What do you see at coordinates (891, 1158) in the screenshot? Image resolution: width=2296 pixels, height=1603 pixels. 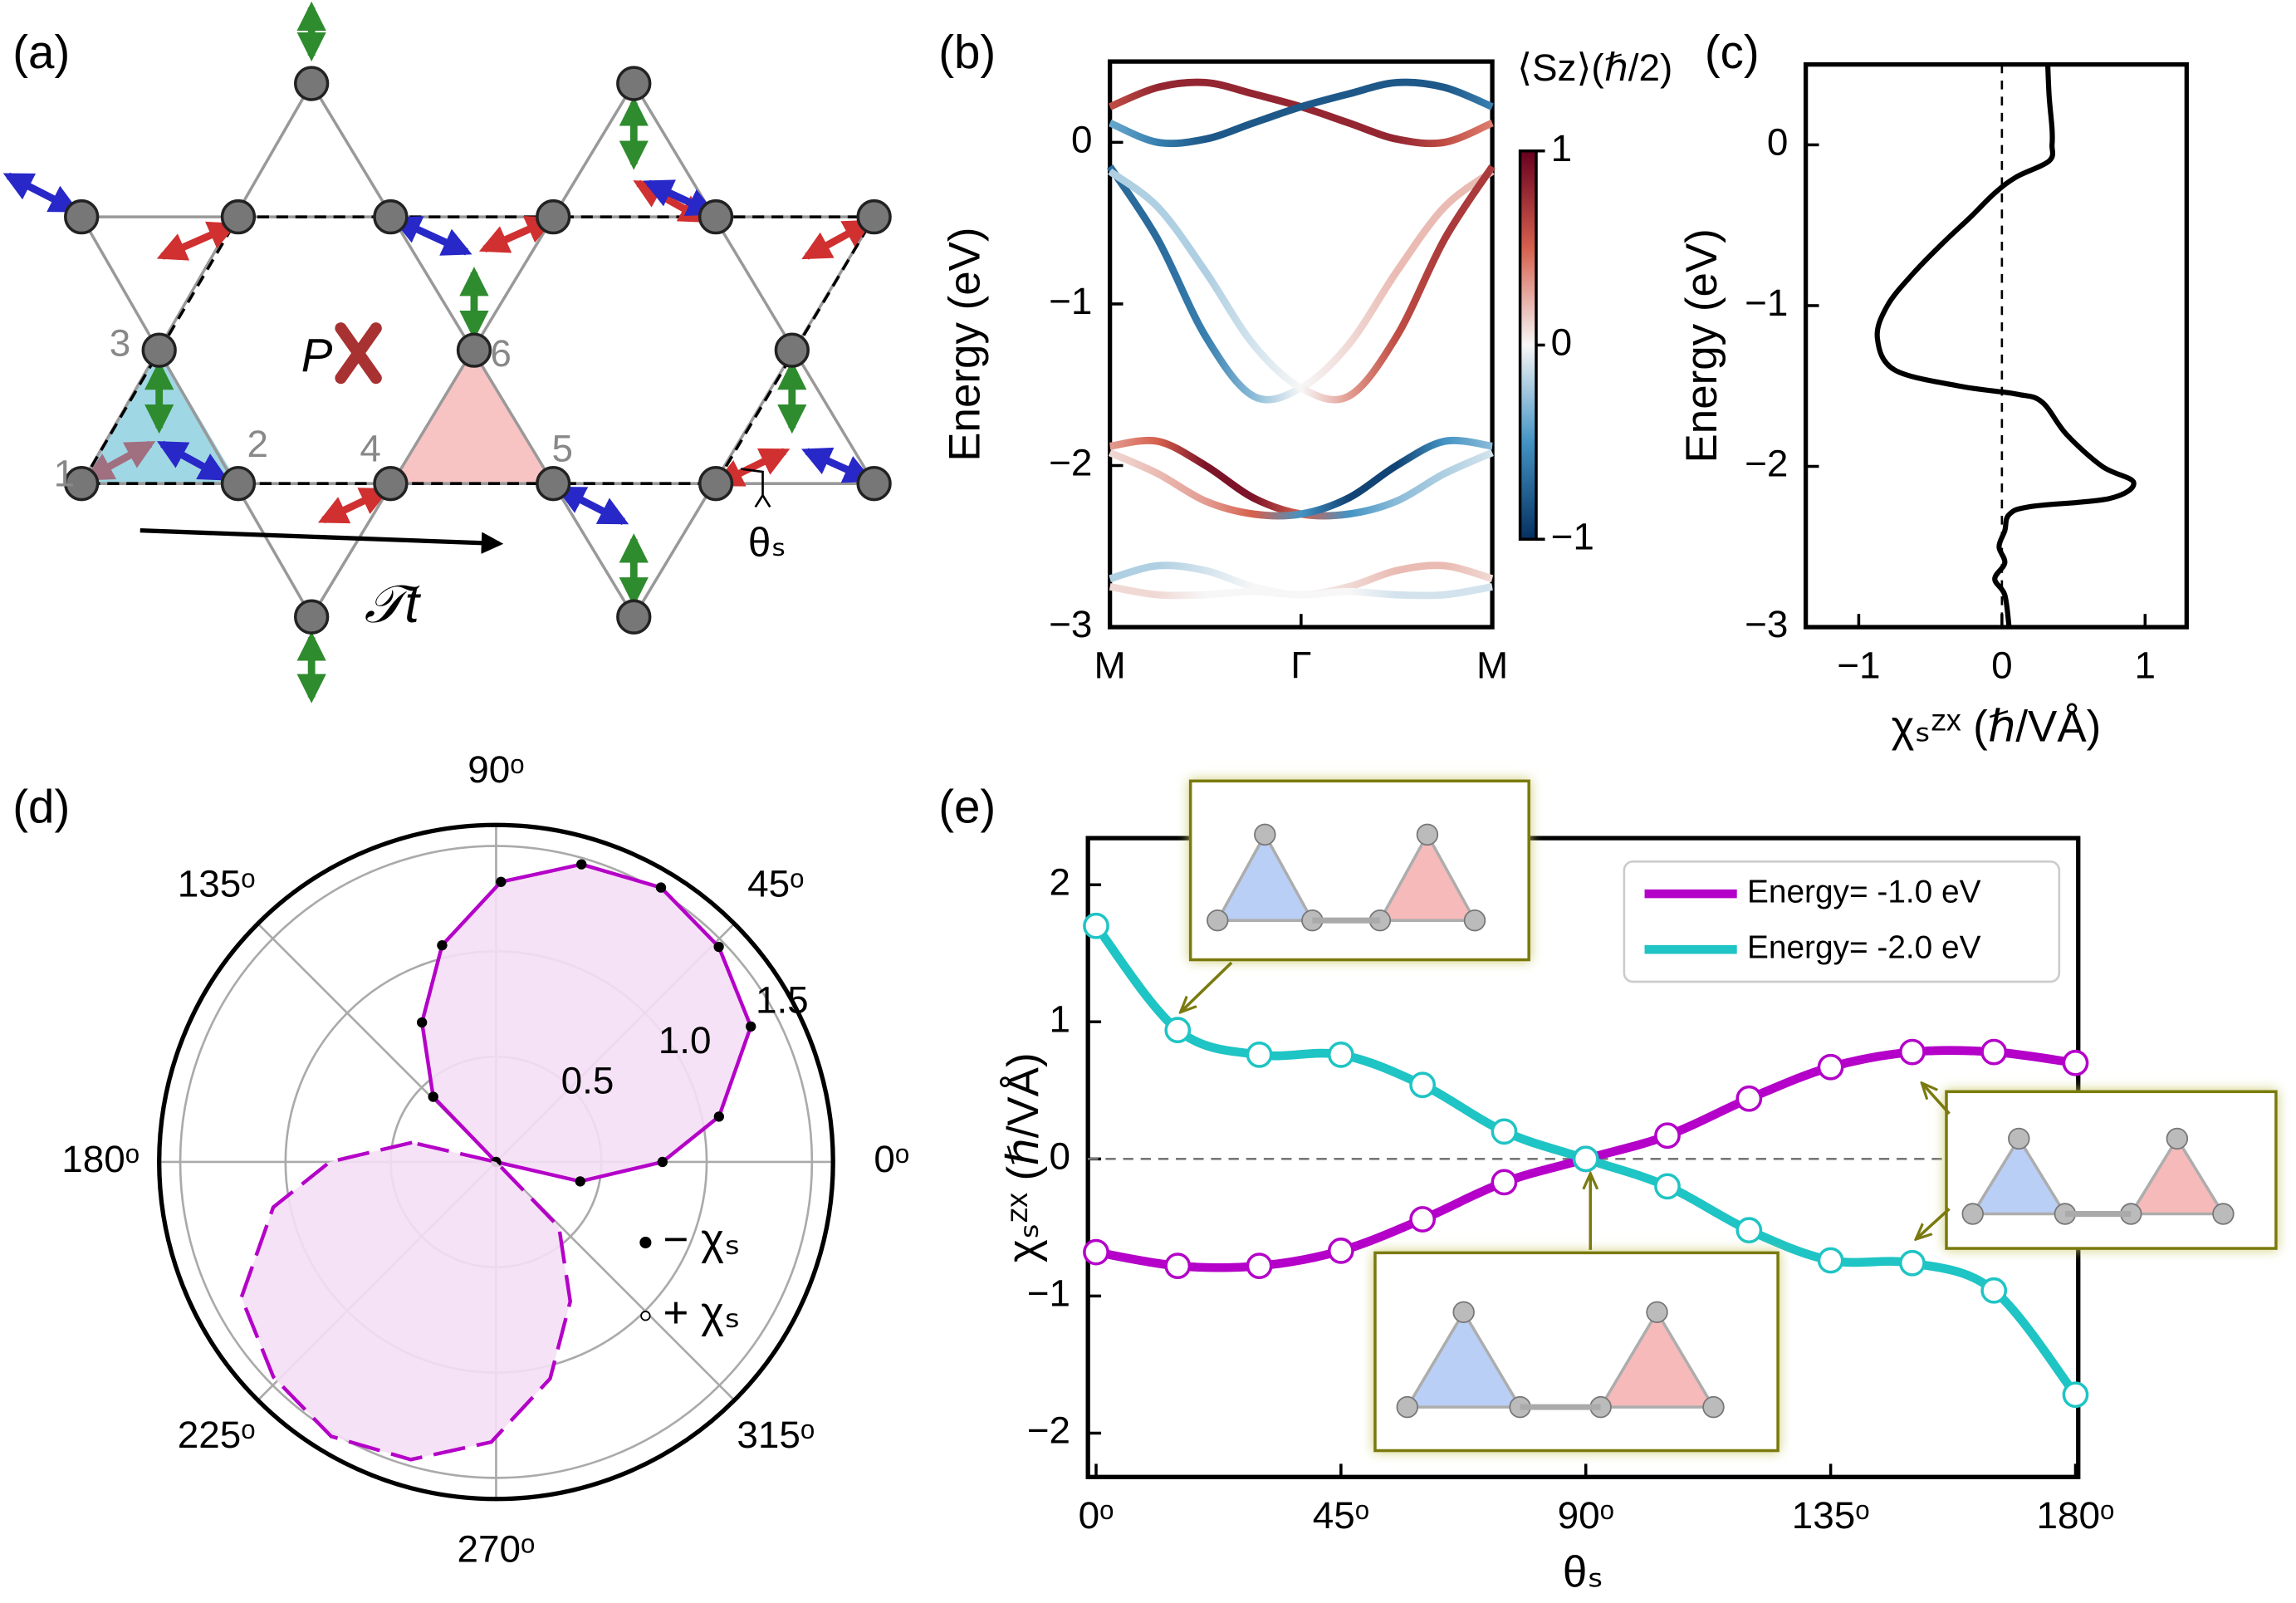 I see `angle-tick-label: 0ᵒ` at bounding box center [891, 1158].